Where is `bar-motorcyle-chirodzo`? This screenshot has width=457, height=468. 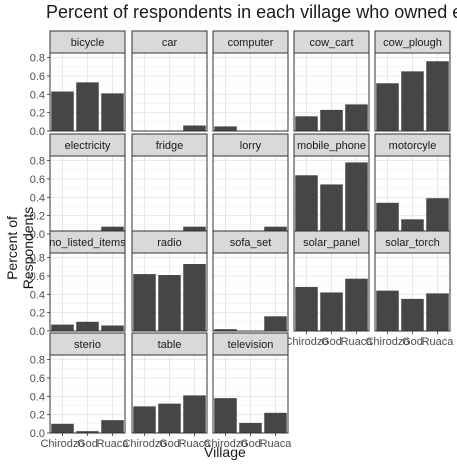
bar-motorcyle-chirodzo is located at coordinates (387, 218).